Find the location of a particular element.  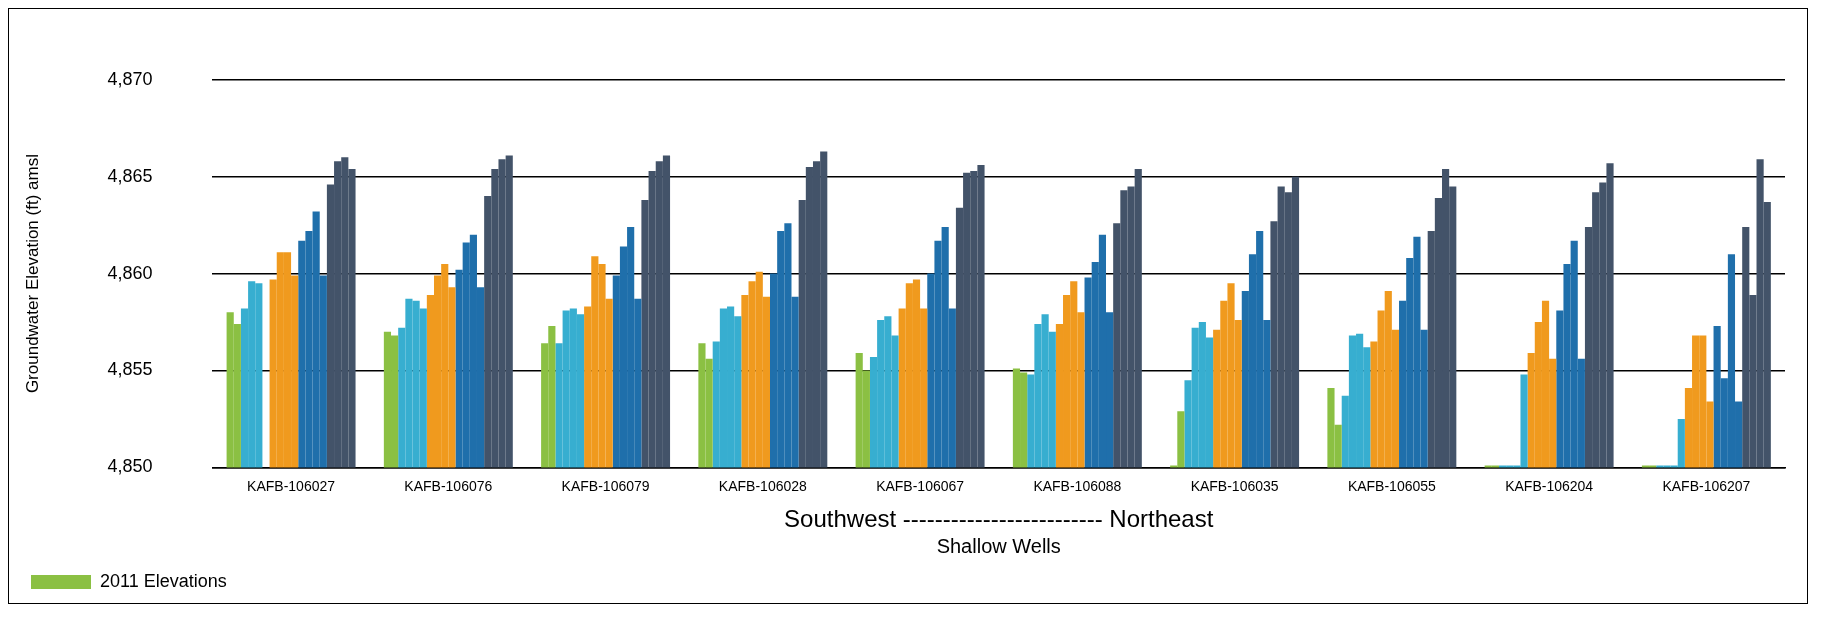

y-tick-label: 4,865 is located at coordinates (130, 175).